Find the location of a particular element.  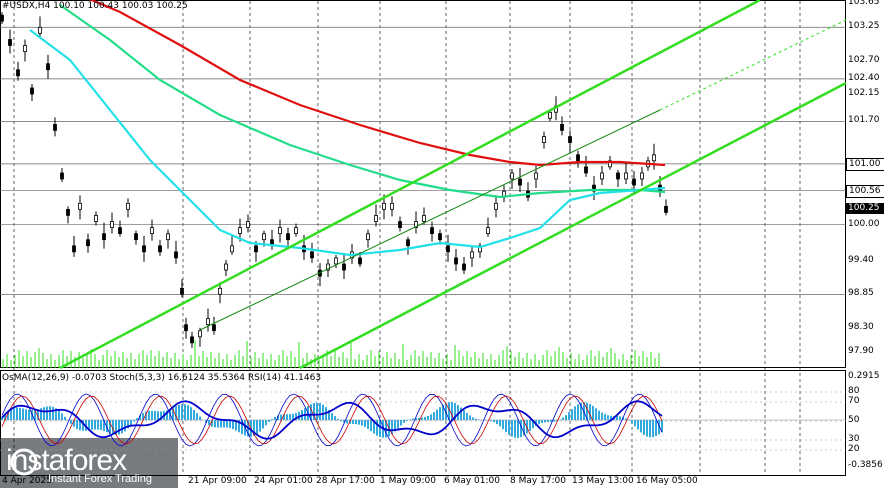

price-label: 100.56 is located at coordinates (865, 191).